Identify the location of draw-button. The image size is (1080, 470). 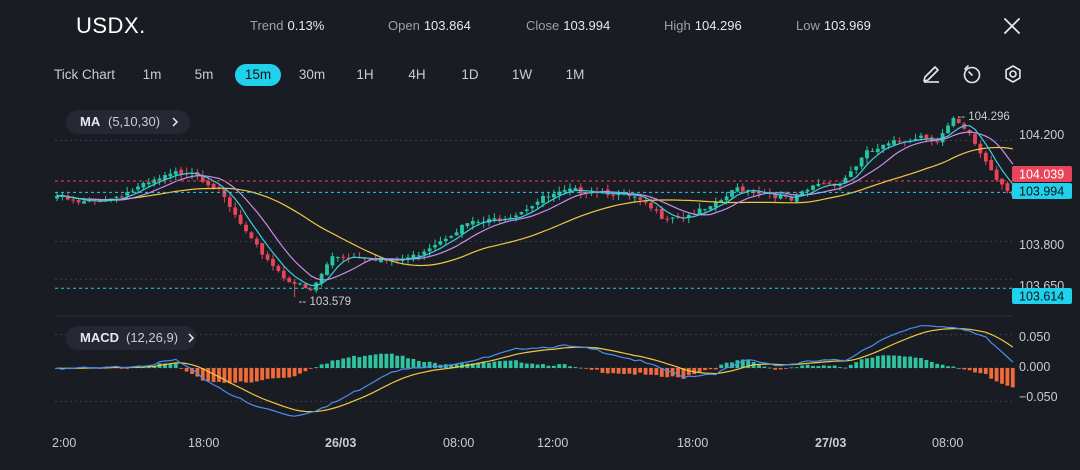
(931, 74).